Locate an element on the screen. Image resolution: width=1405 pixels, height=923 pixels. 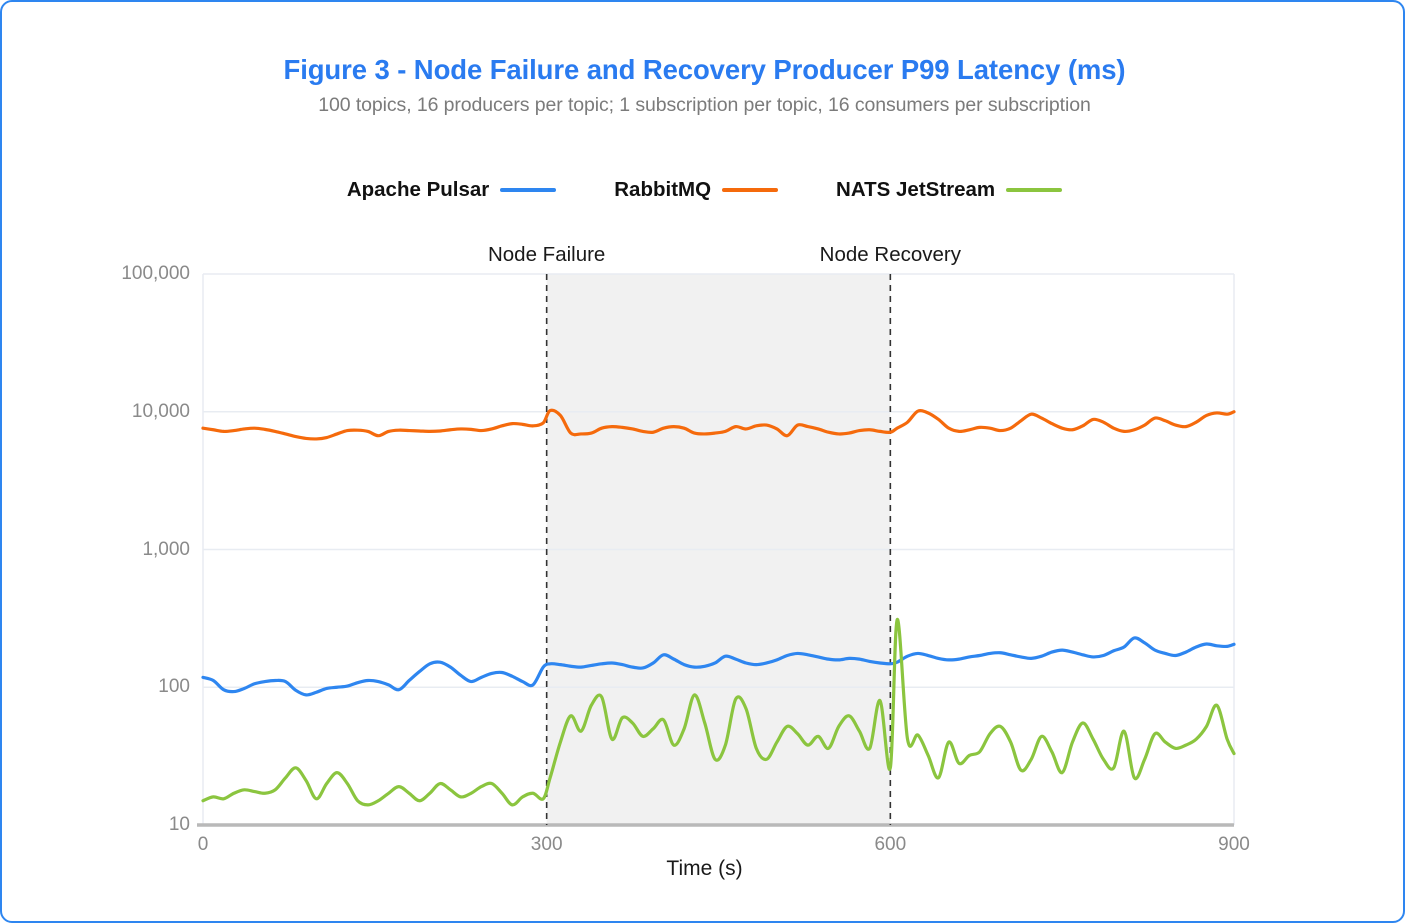
chart-legend: Apache Pulsar RabbitMQ NATS JetStream is located at coordinates (702, 190).